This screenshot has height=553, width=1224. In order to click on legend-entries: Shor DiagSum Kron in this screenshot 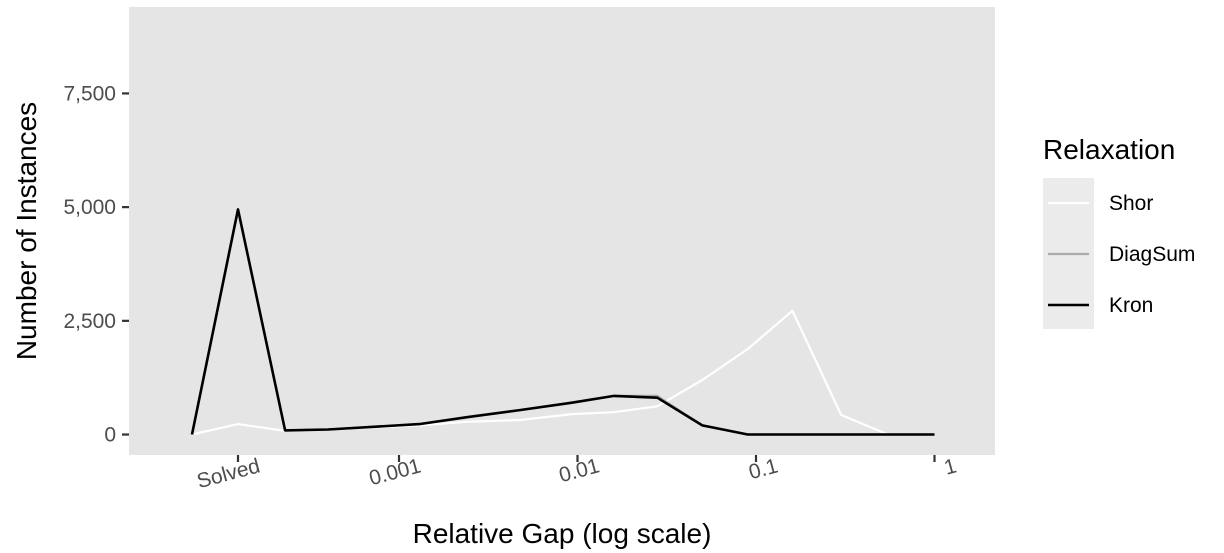, I will do `click(1121, 254)`.